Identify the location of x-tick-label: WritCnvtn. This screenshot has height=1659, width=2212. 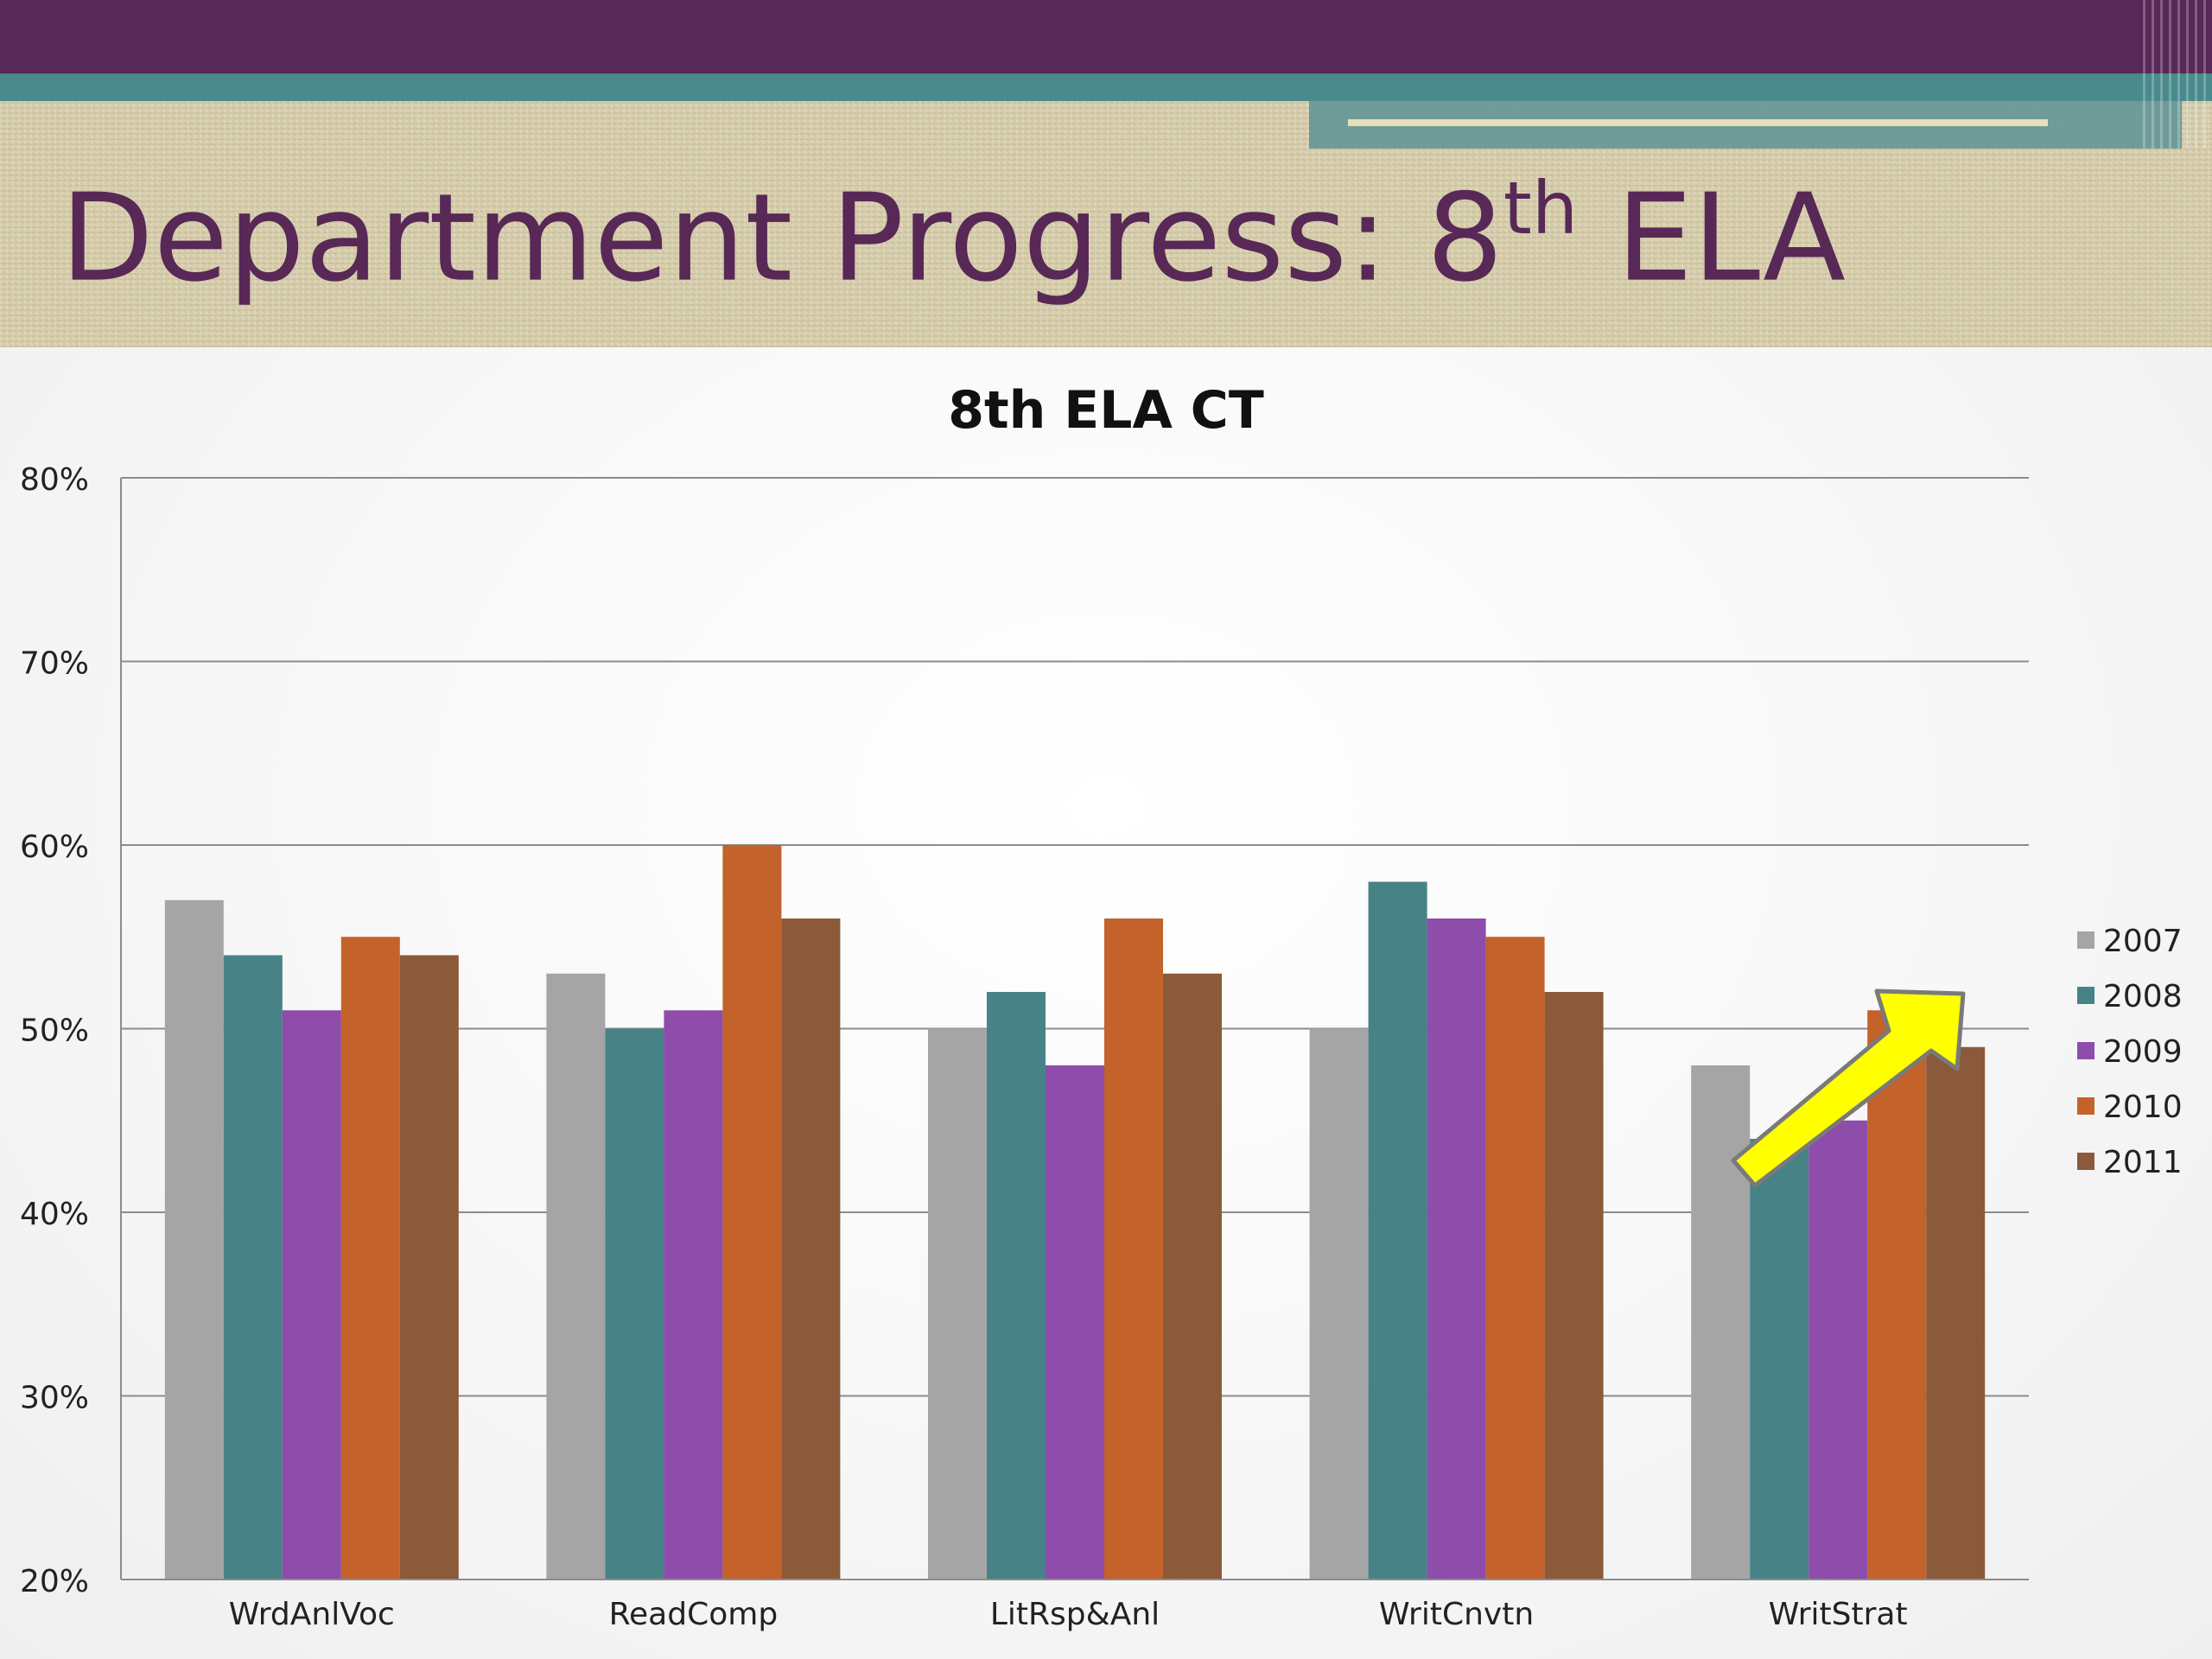
(1456, 1614).